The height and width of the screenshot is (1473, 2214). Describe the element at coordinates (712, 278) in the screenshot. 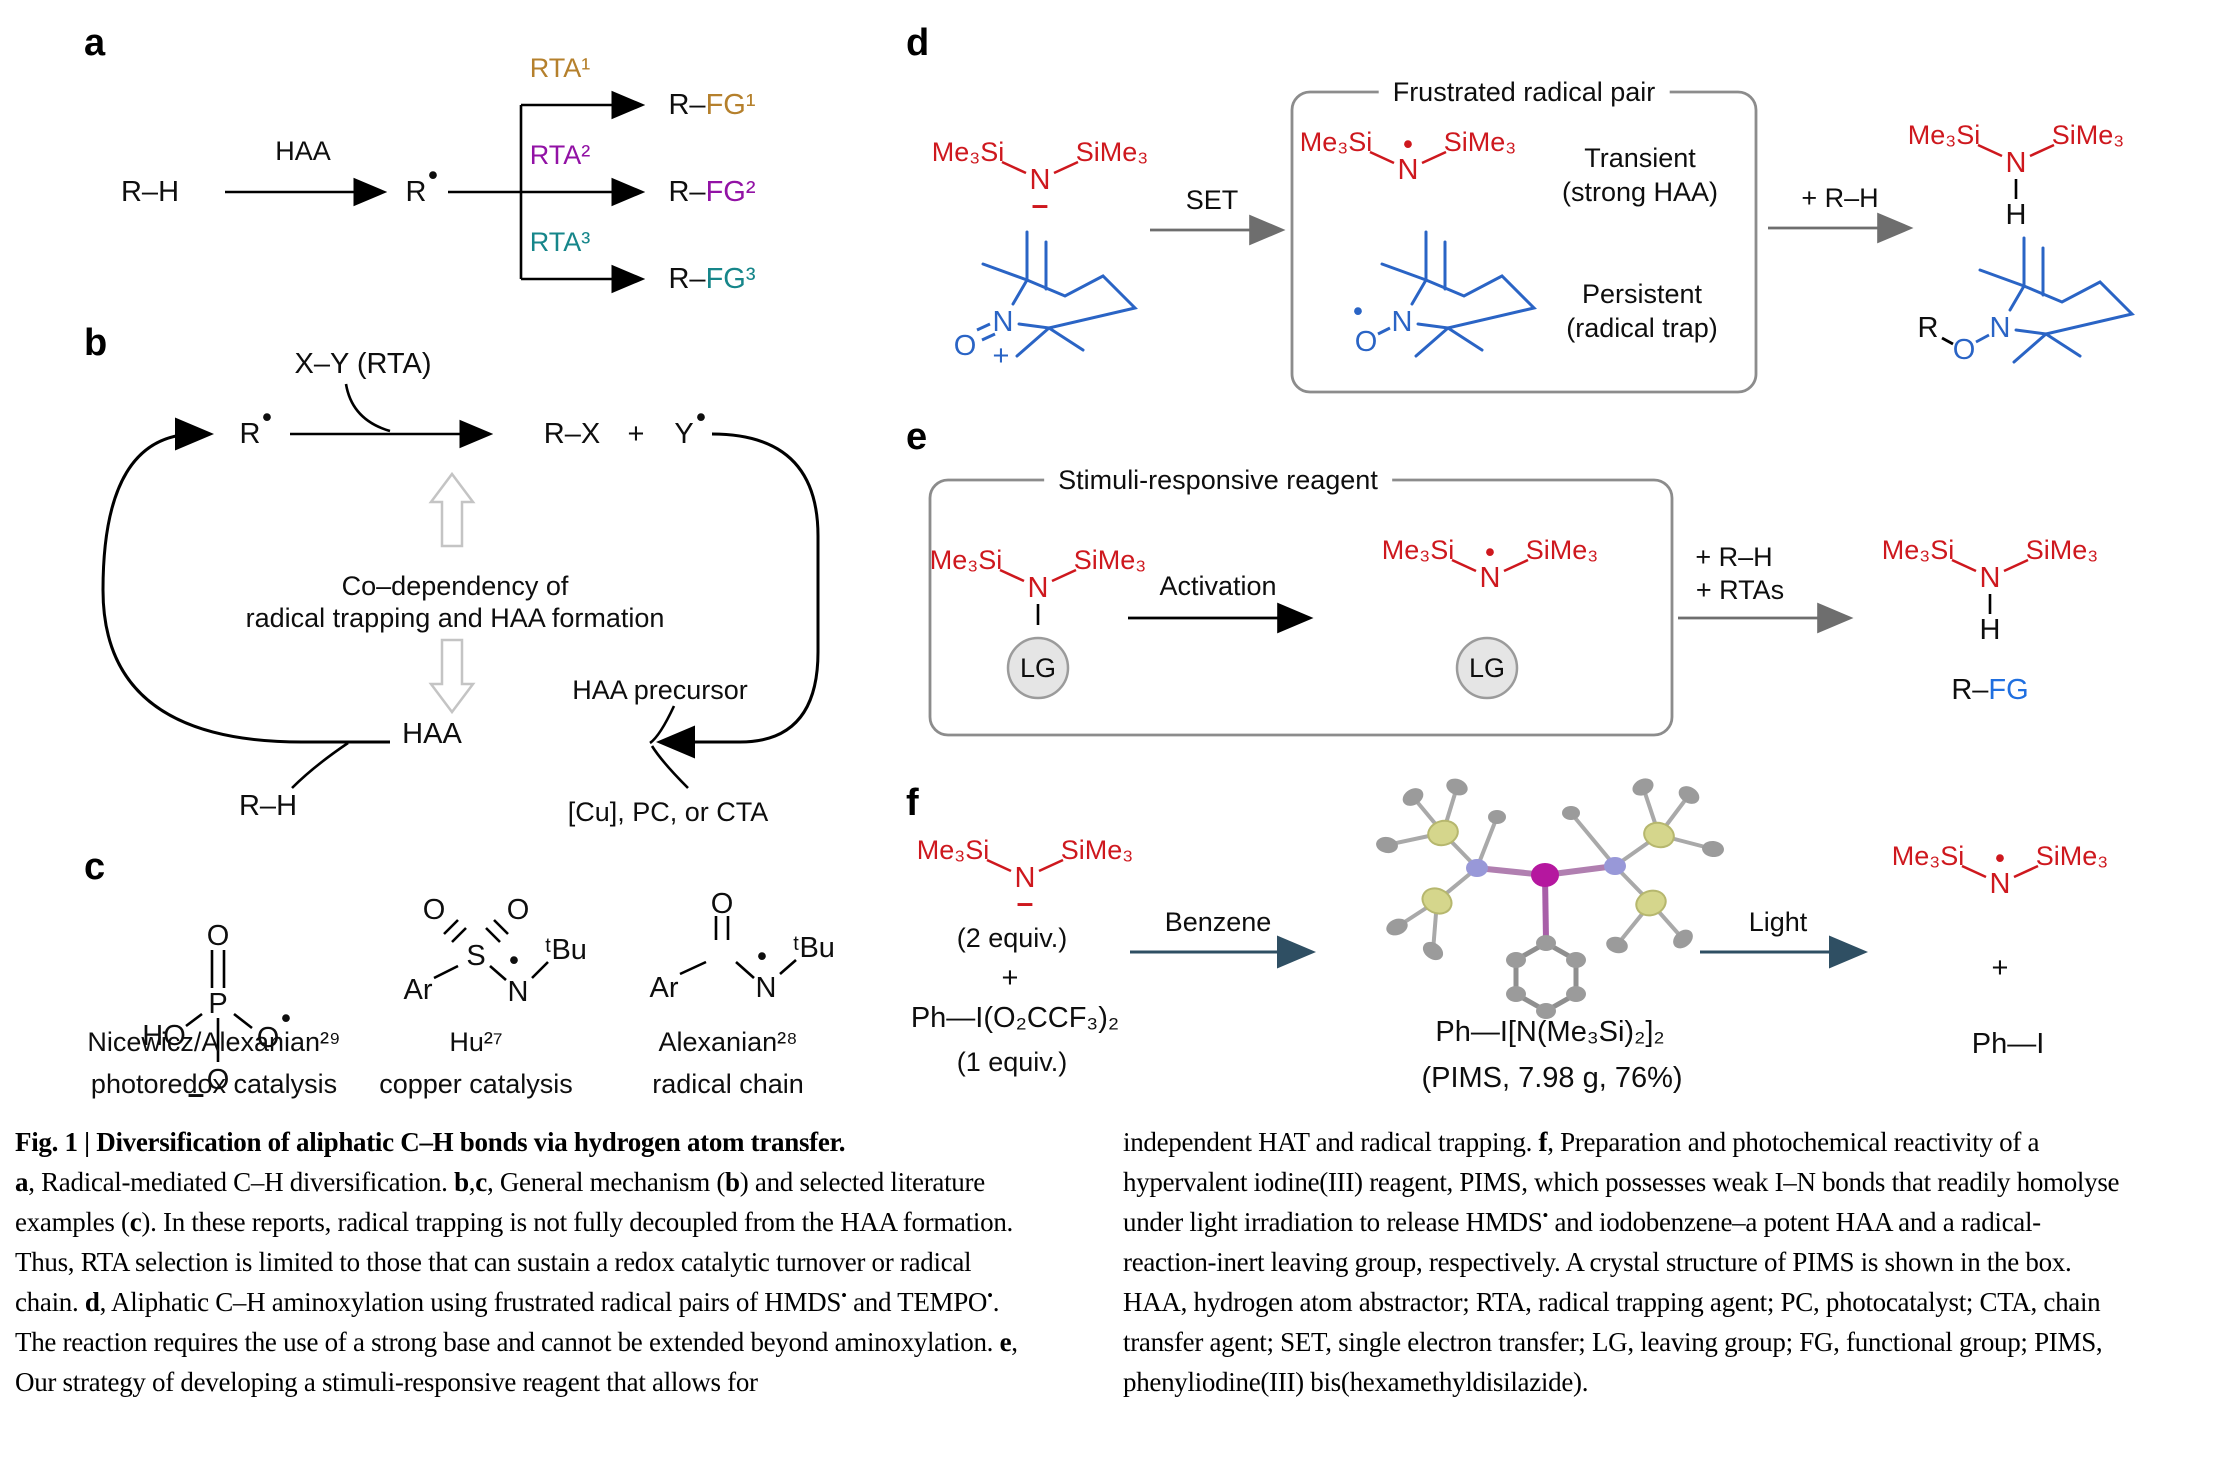

I see `product-rfg3: R–FG³` at that location.